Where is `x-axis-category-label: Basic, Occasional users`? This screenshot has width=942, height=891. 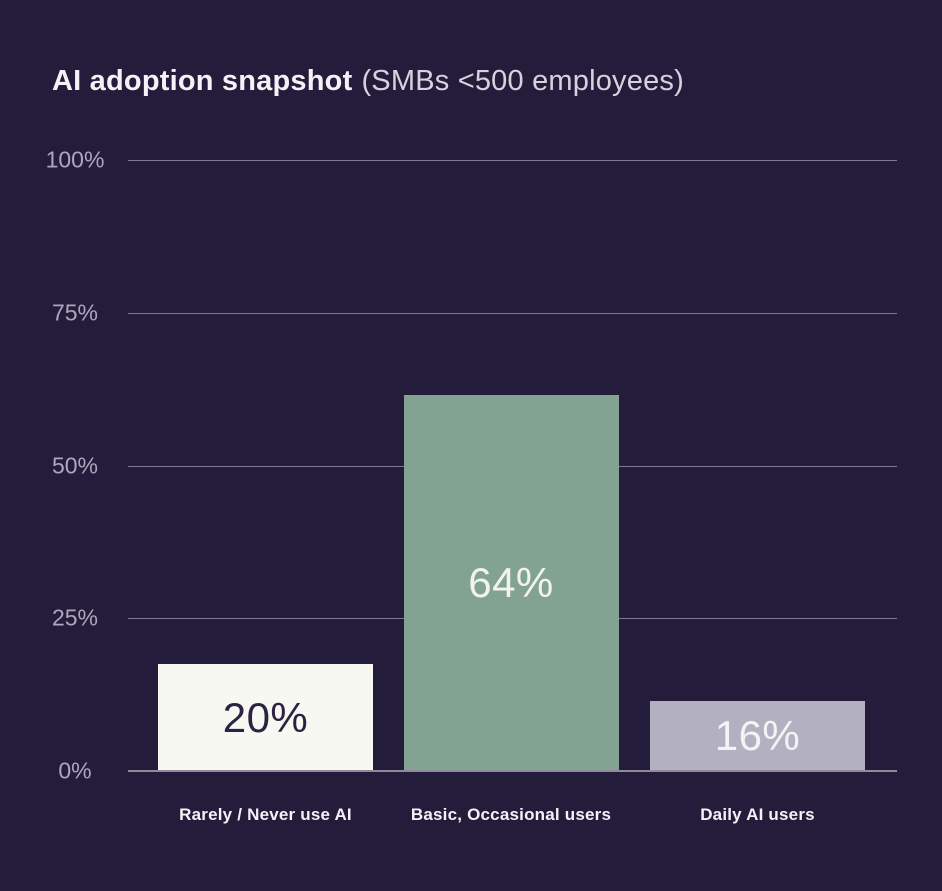
x-axis-category-label: Basic, Occasional users is located at coordinates (511, 814).